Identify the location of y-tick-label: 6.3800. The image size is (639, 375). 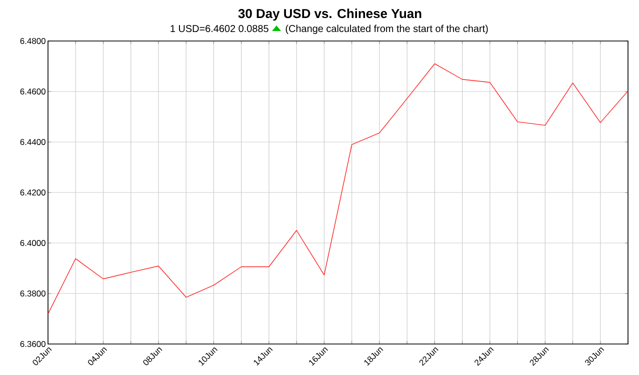
(33, 293).